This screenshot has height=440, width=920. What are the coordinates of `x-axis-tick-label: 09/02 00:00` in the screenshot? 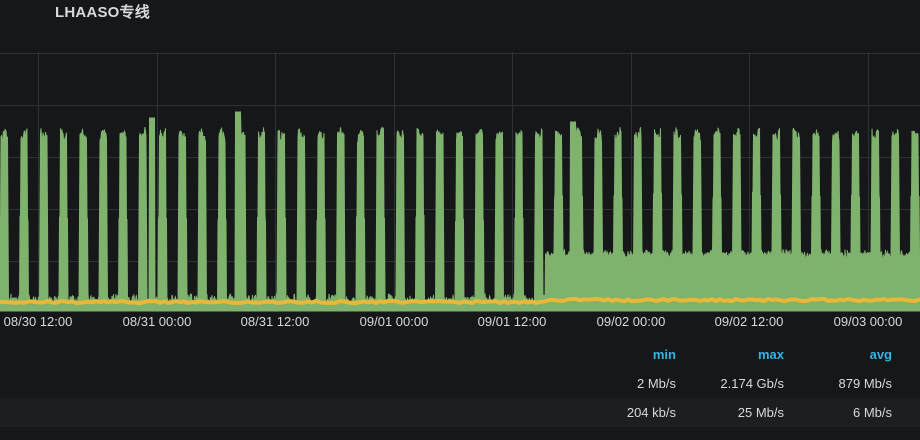 It's located at (631, 321).